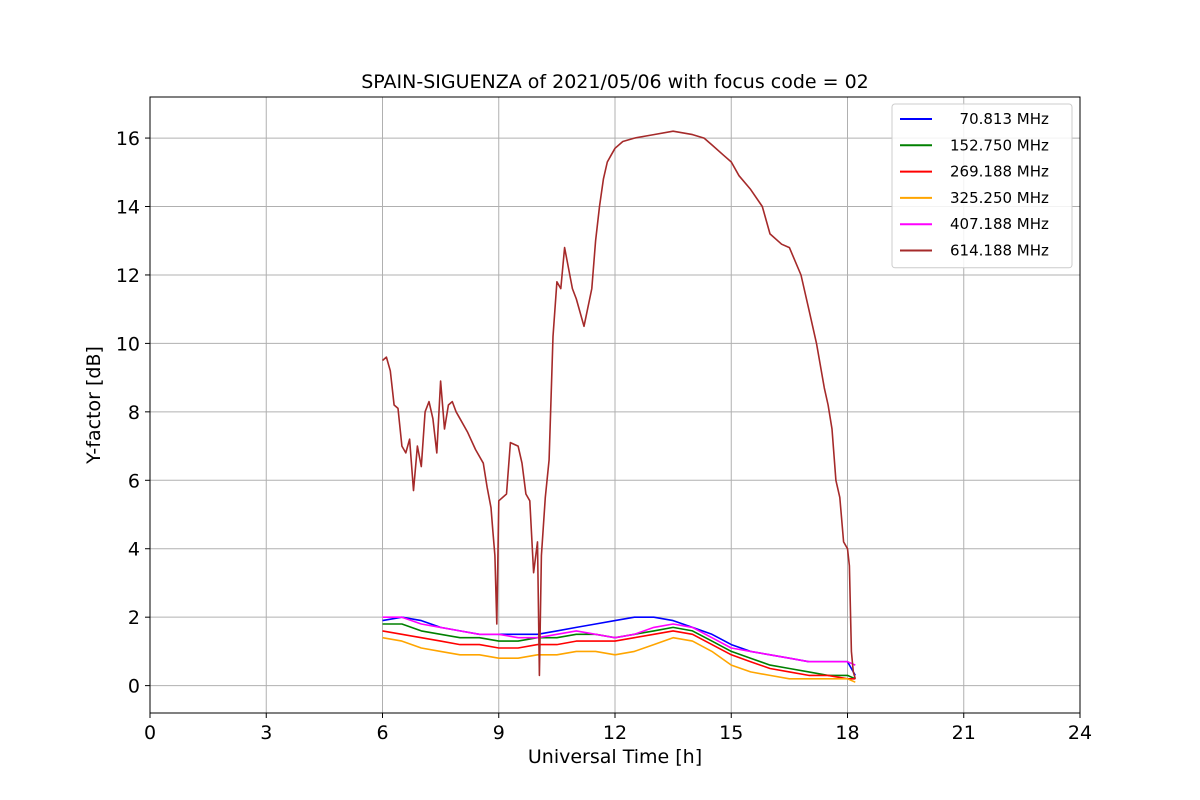  What do you see at coordinates (128, 344) in the screenshot?
I see `y-tick-label: 10` at bounding box center [128, 344].